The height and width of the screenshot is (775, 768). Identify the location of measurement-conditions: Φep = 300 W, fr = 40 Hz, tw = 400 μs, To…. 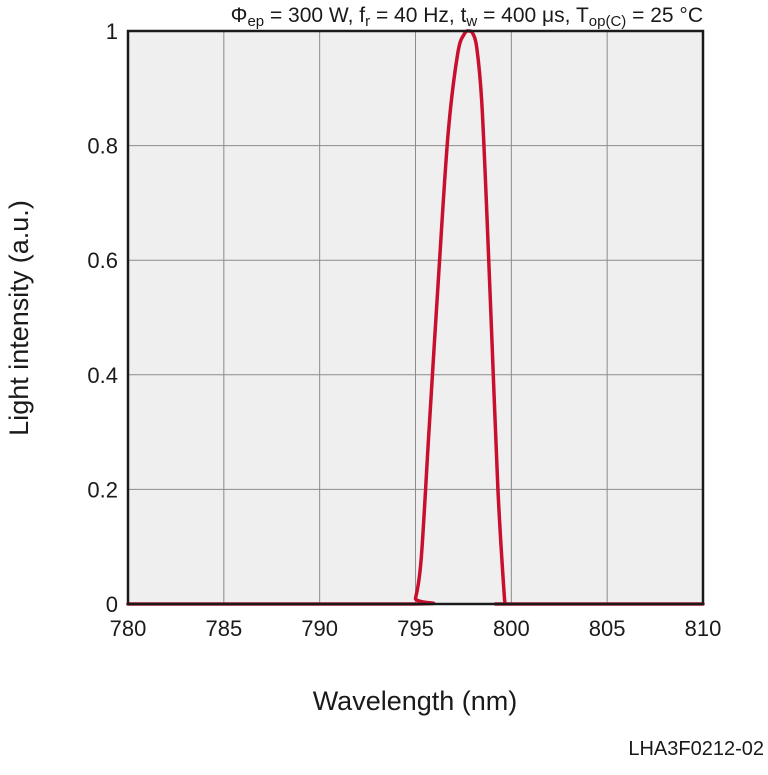
(467, 17).